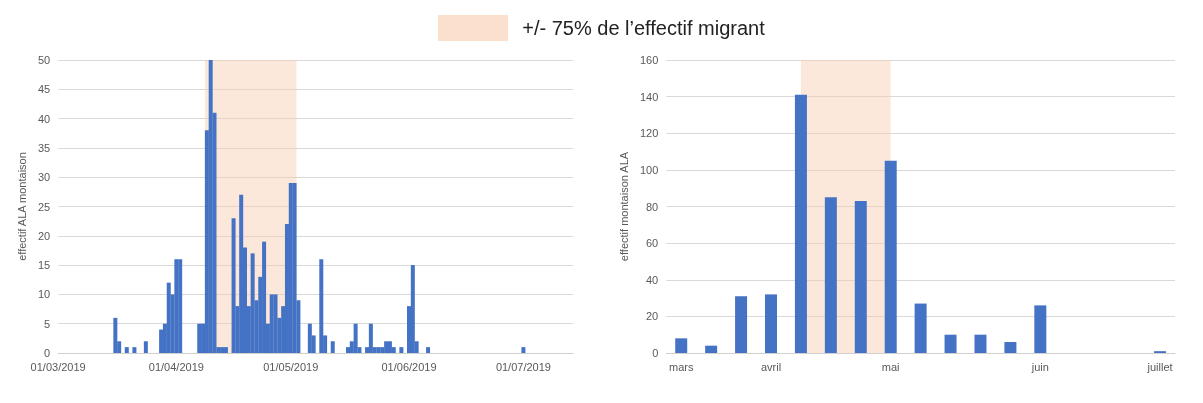  I want to click on x-tick-label: juillet, so click(1159, 366).